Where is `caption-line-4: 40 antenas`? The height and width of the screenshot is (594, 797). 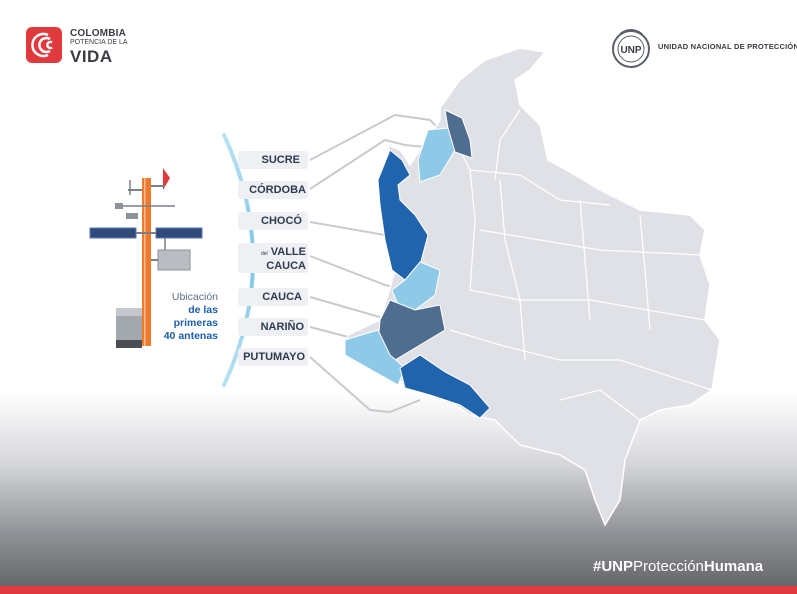
caption-line-4: 40 antenas is located at coordinates (190, 336).